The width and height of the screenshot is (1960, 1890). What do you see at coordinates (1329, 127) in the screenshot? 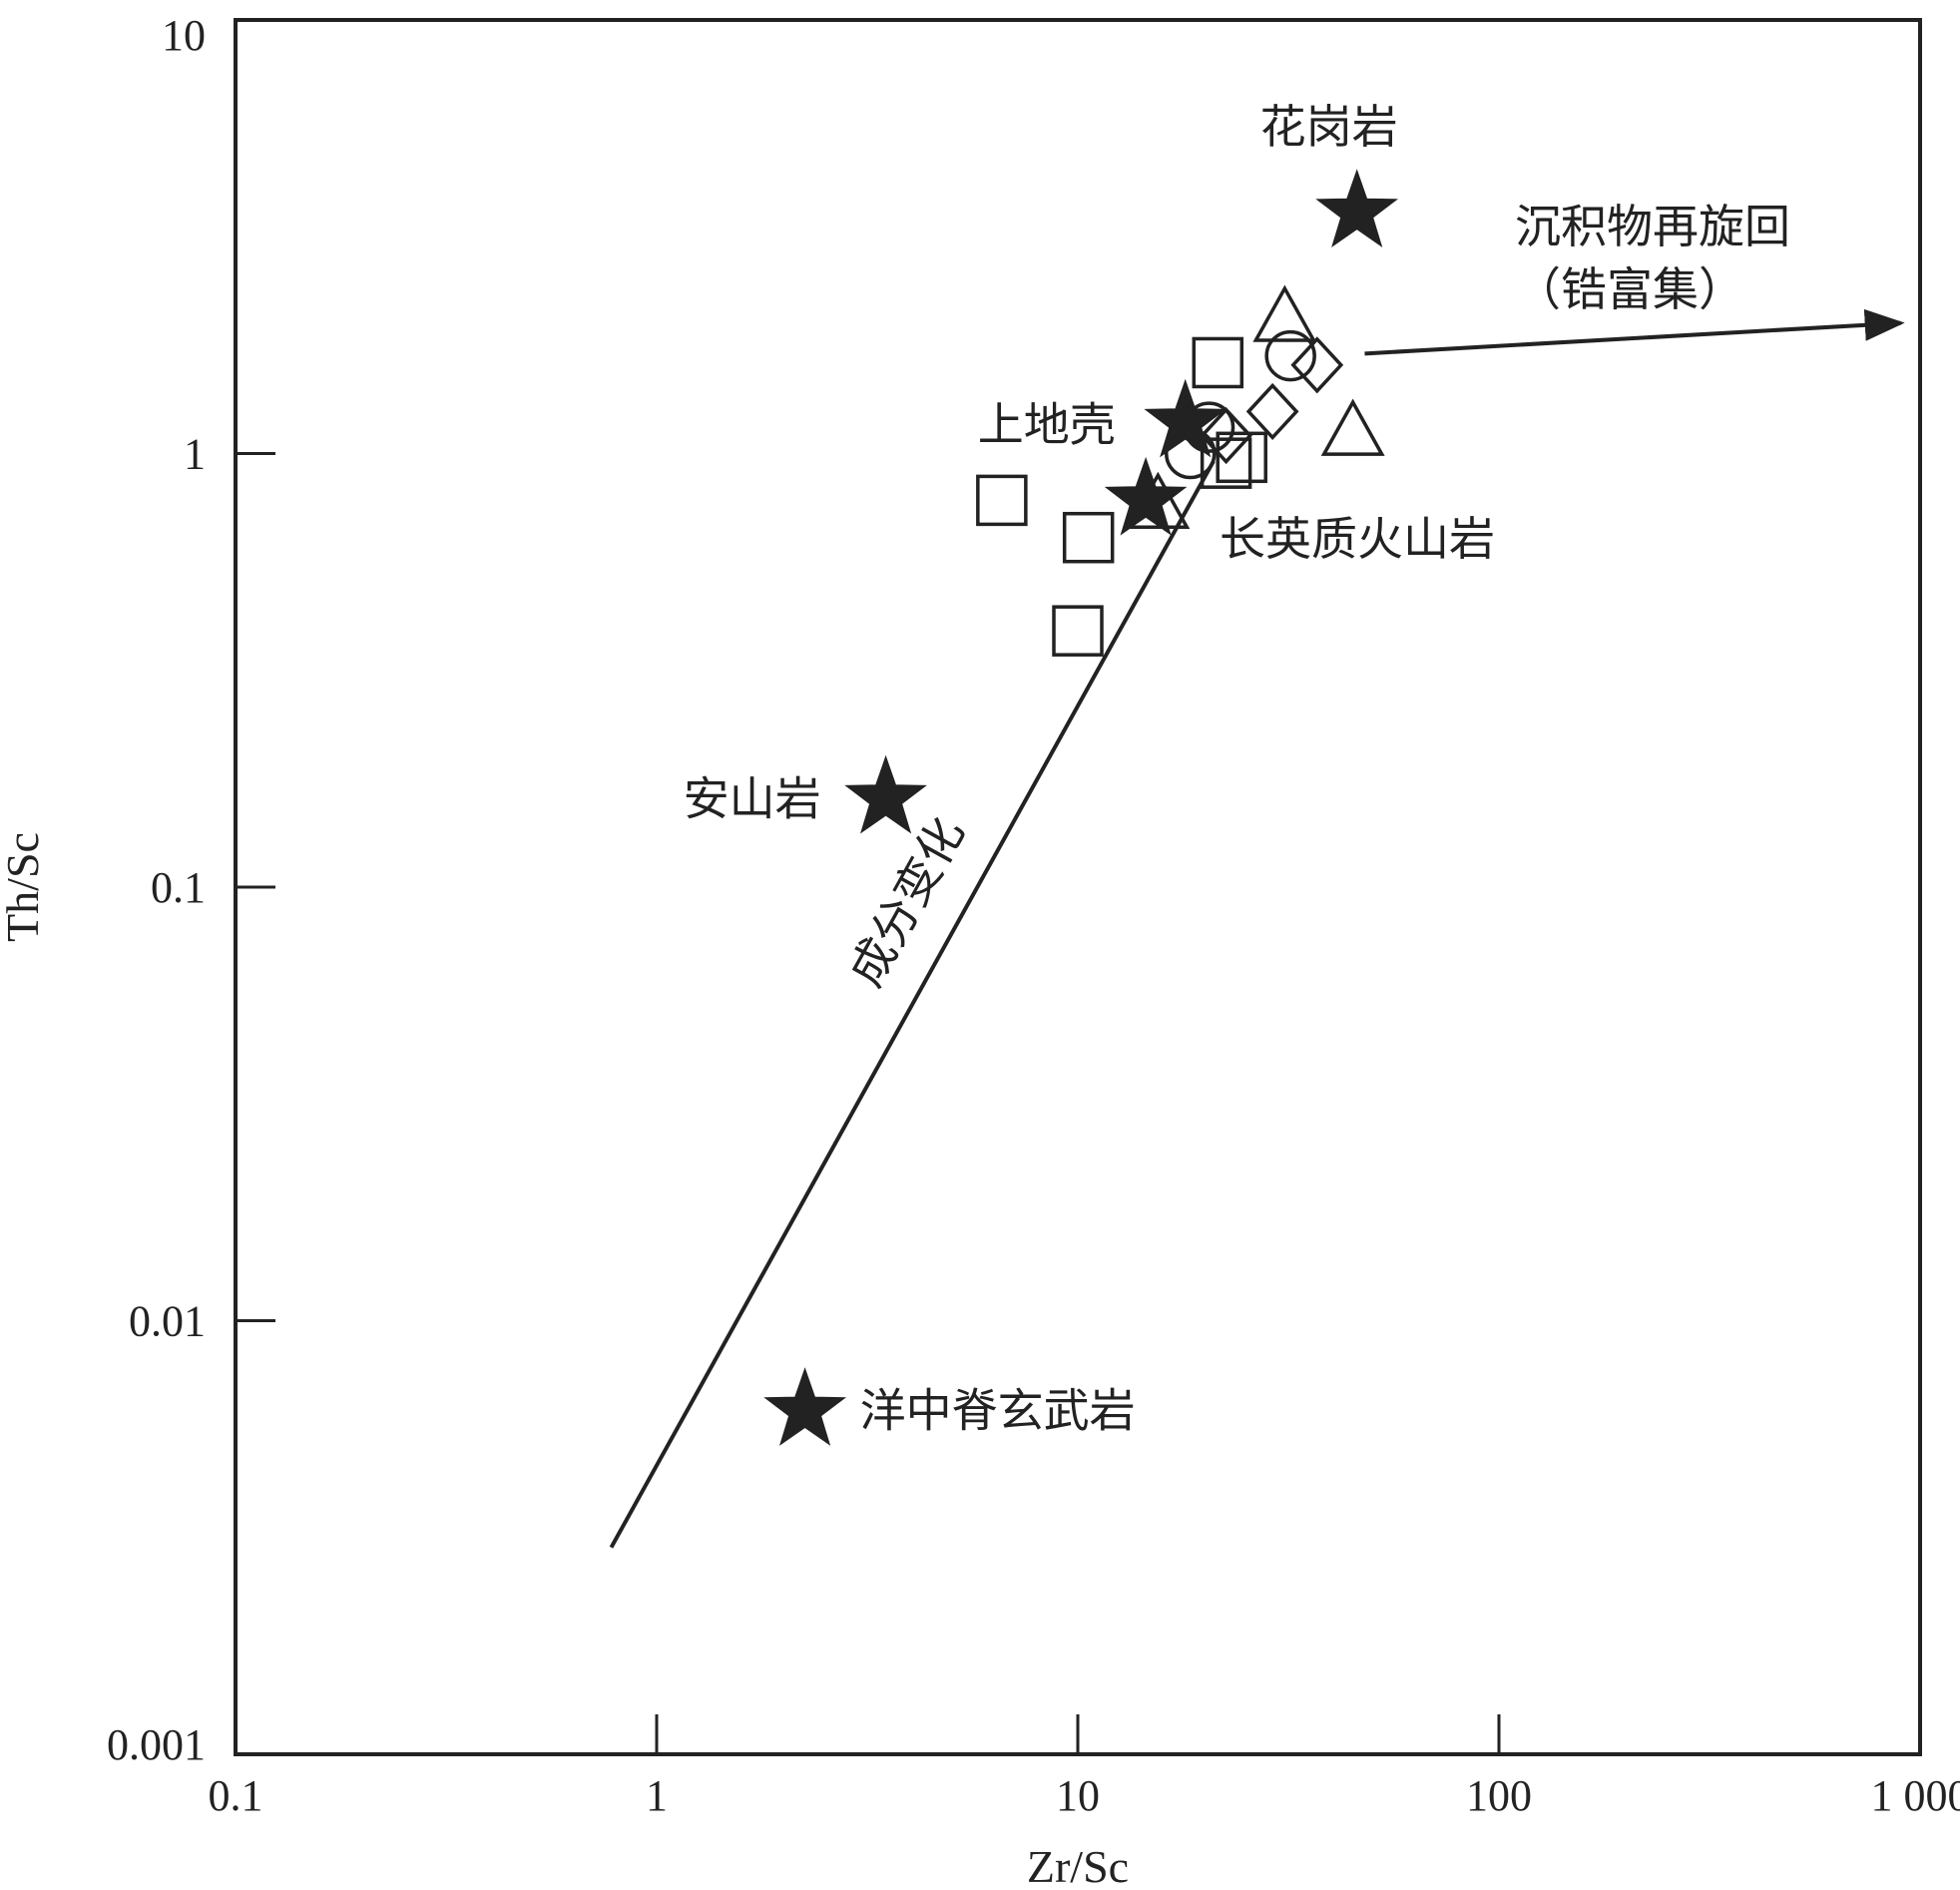
I see `annotation-granite: 花岗岩` at bounding box center [1329, 127].